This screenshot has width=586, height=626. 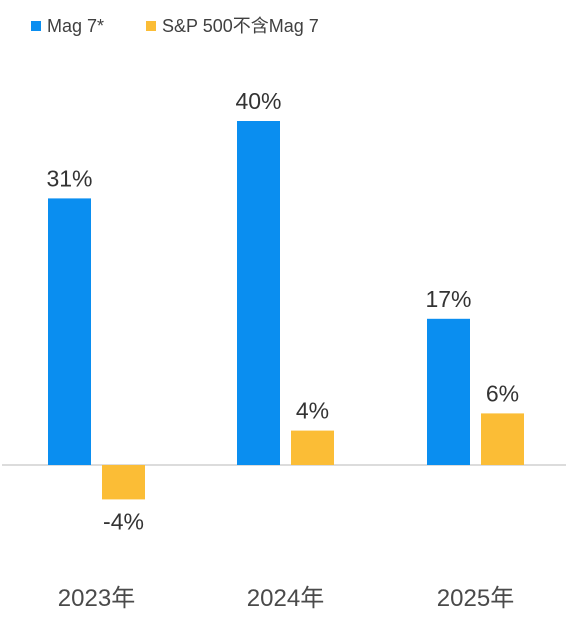 I want to click on chart-legend: Mag 7* S&P 500不含Mag 7, so click(x=175, y=26).